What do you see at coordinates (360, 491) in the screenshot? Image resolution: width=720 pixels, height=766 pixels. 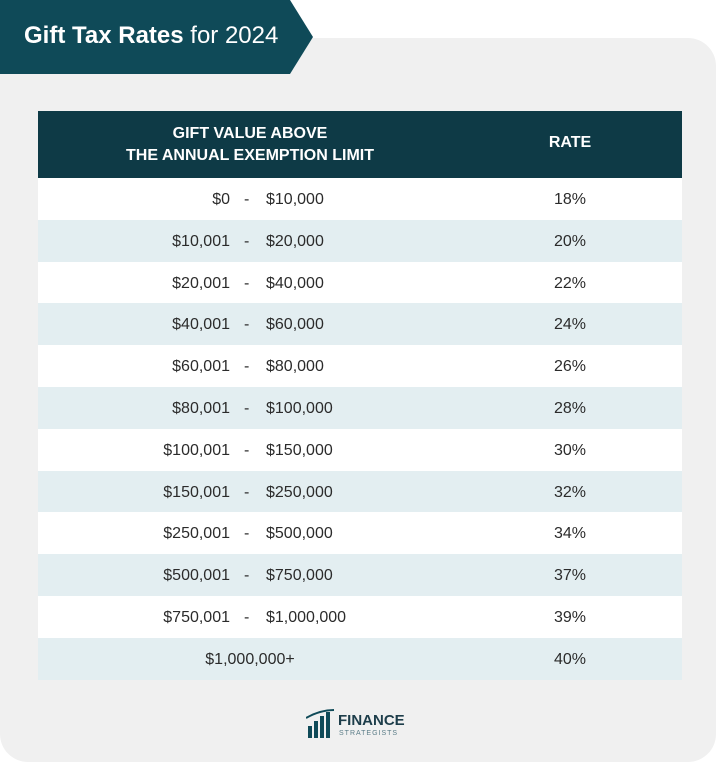 I see `table-row: $150,001- $250,000 32%` at bounding box center [360, 491].